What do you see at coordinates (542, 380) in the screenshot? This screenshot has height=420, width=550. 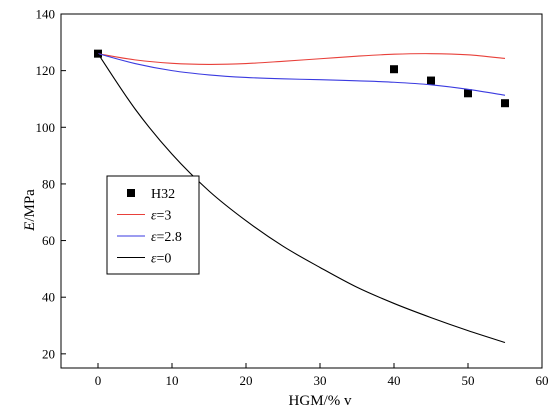 I see `x-tick-label: 60` at bounding box center [542, 380].